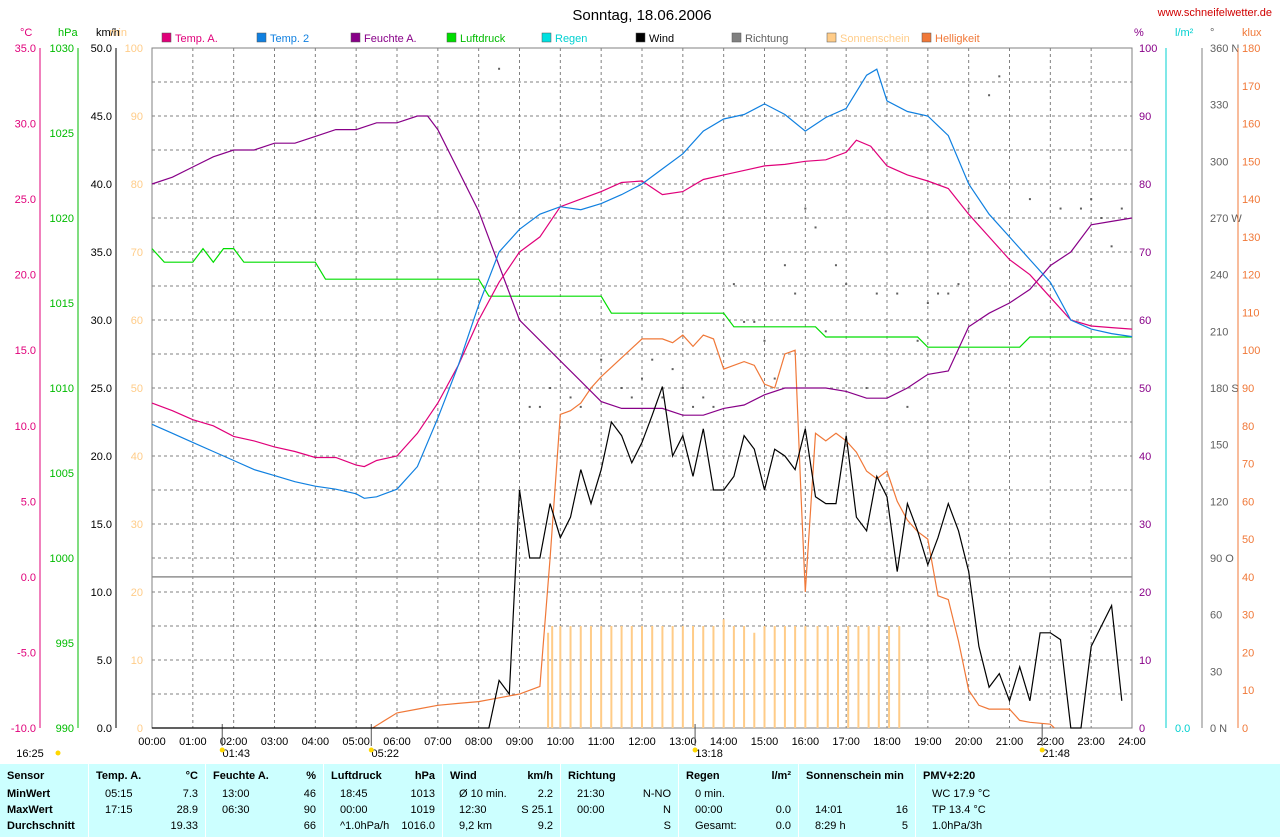 This screenshot has height=837, width=1280. What do you see at coordinates (571, 39) in the screenshot?
I see `legend-label: Regen` at bounding box center [571, 39].